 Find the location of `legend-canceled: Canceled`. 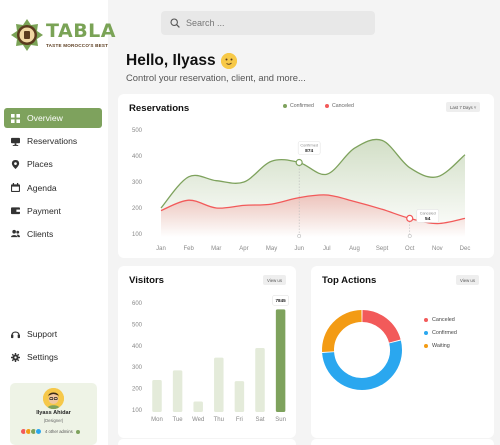

legend-canceled: Canceled is located at coordinates (339, 106).